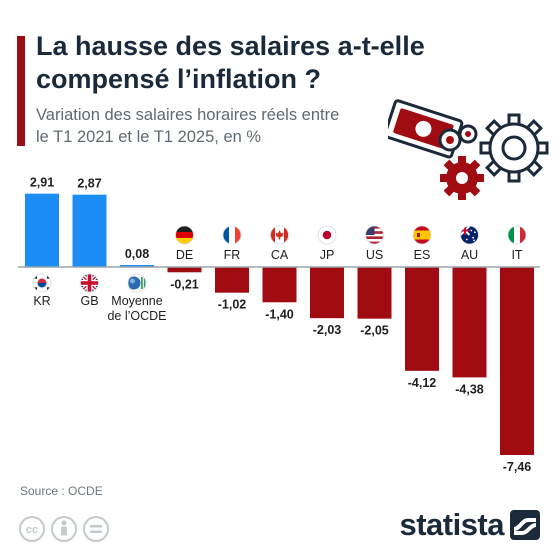 Image resolution: width=560 pixels, height=560 pixels. I want to click on bar-us, so click(374, 293).